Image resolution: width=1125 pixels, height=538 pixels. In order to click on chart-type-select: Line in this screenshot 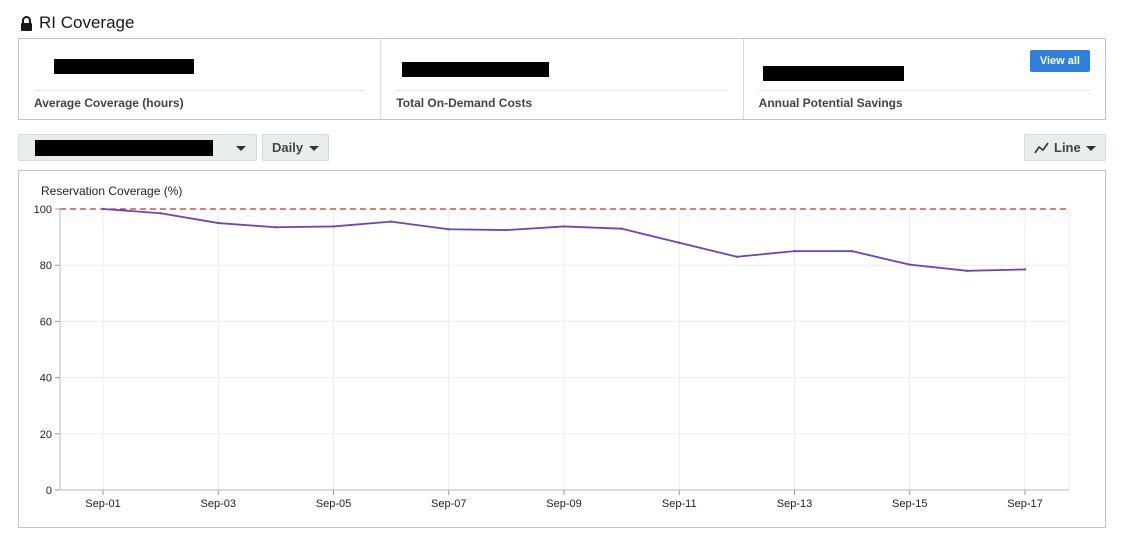, I will do `click(1065, 147)`.